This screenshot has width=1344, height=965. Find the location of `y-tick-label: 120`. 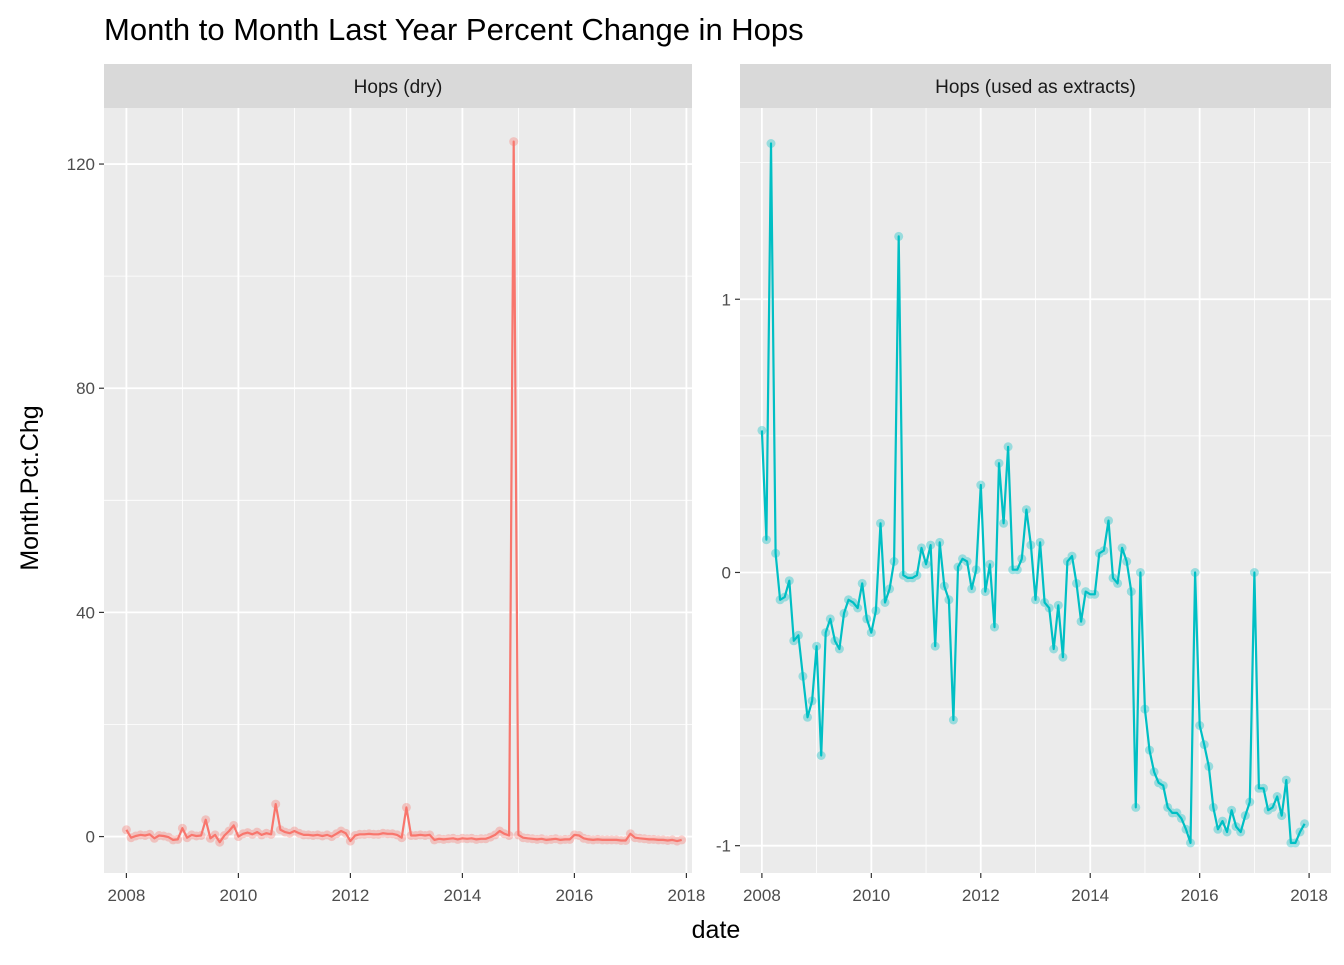

y-tick-label: 120 is located at coordinates (81, 164).